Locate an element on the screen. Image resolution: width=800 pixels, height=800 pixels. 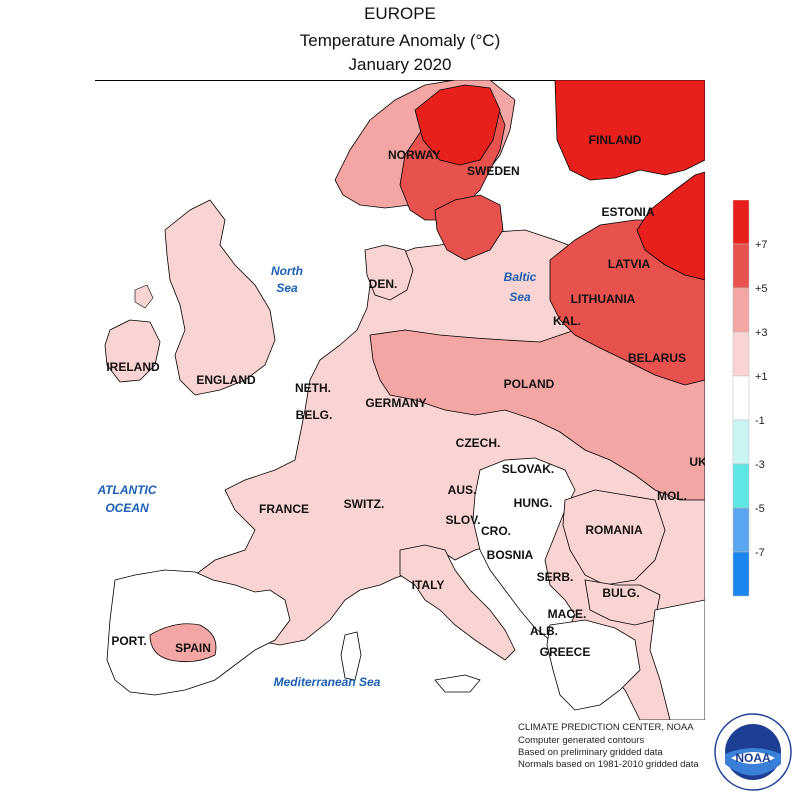
country-label-serbia: SERB. is located at coordinates (555, 577).